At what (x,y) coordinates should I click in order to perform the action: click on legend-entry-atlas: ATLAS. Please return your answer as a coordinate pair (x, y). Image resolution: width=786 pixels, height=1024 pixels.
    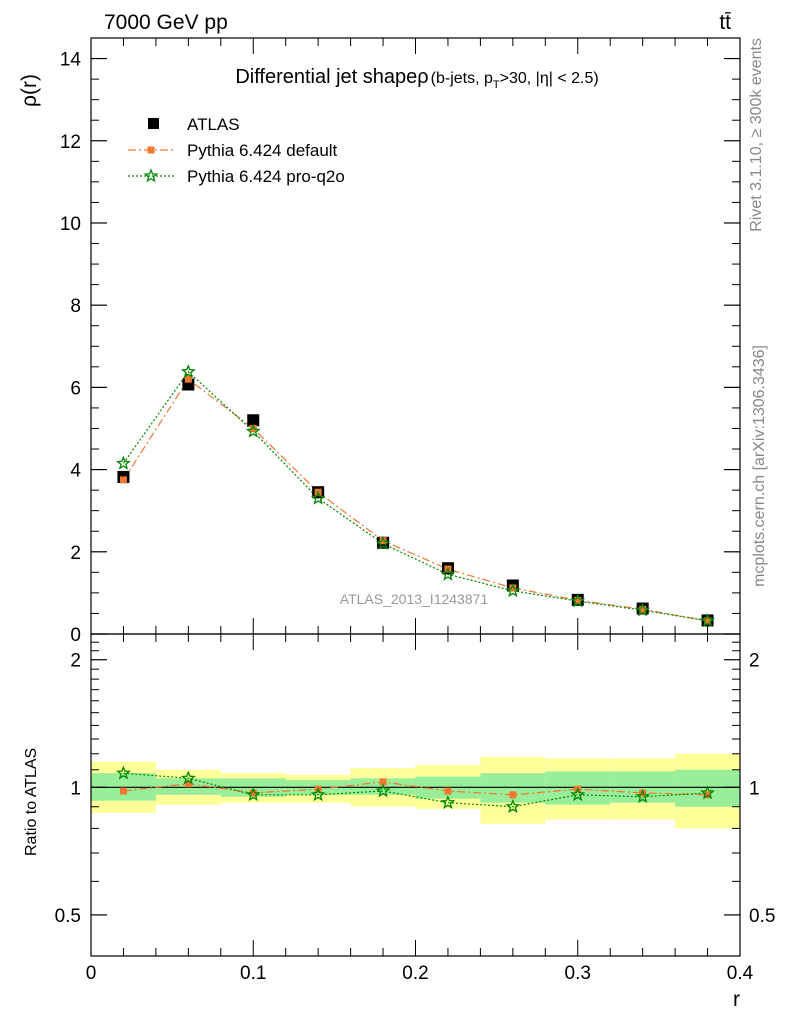
    Looking at the image, I should click on (194, 124).